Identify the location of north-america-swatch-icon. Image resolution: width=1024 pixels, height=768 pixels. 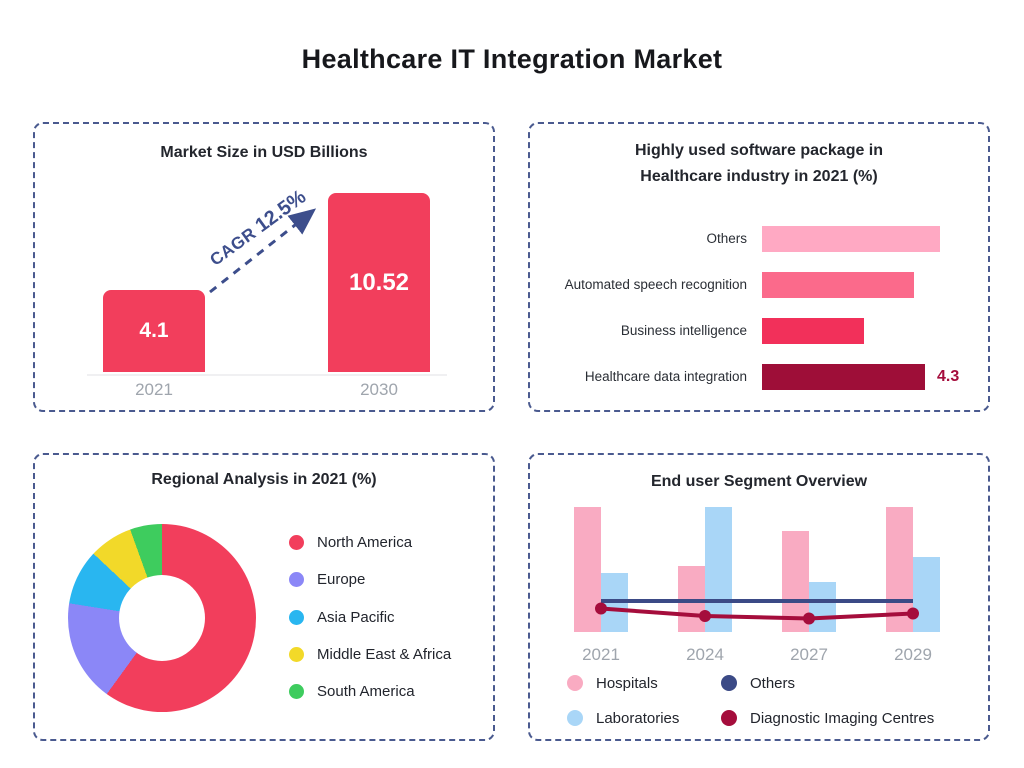
(296, 542).